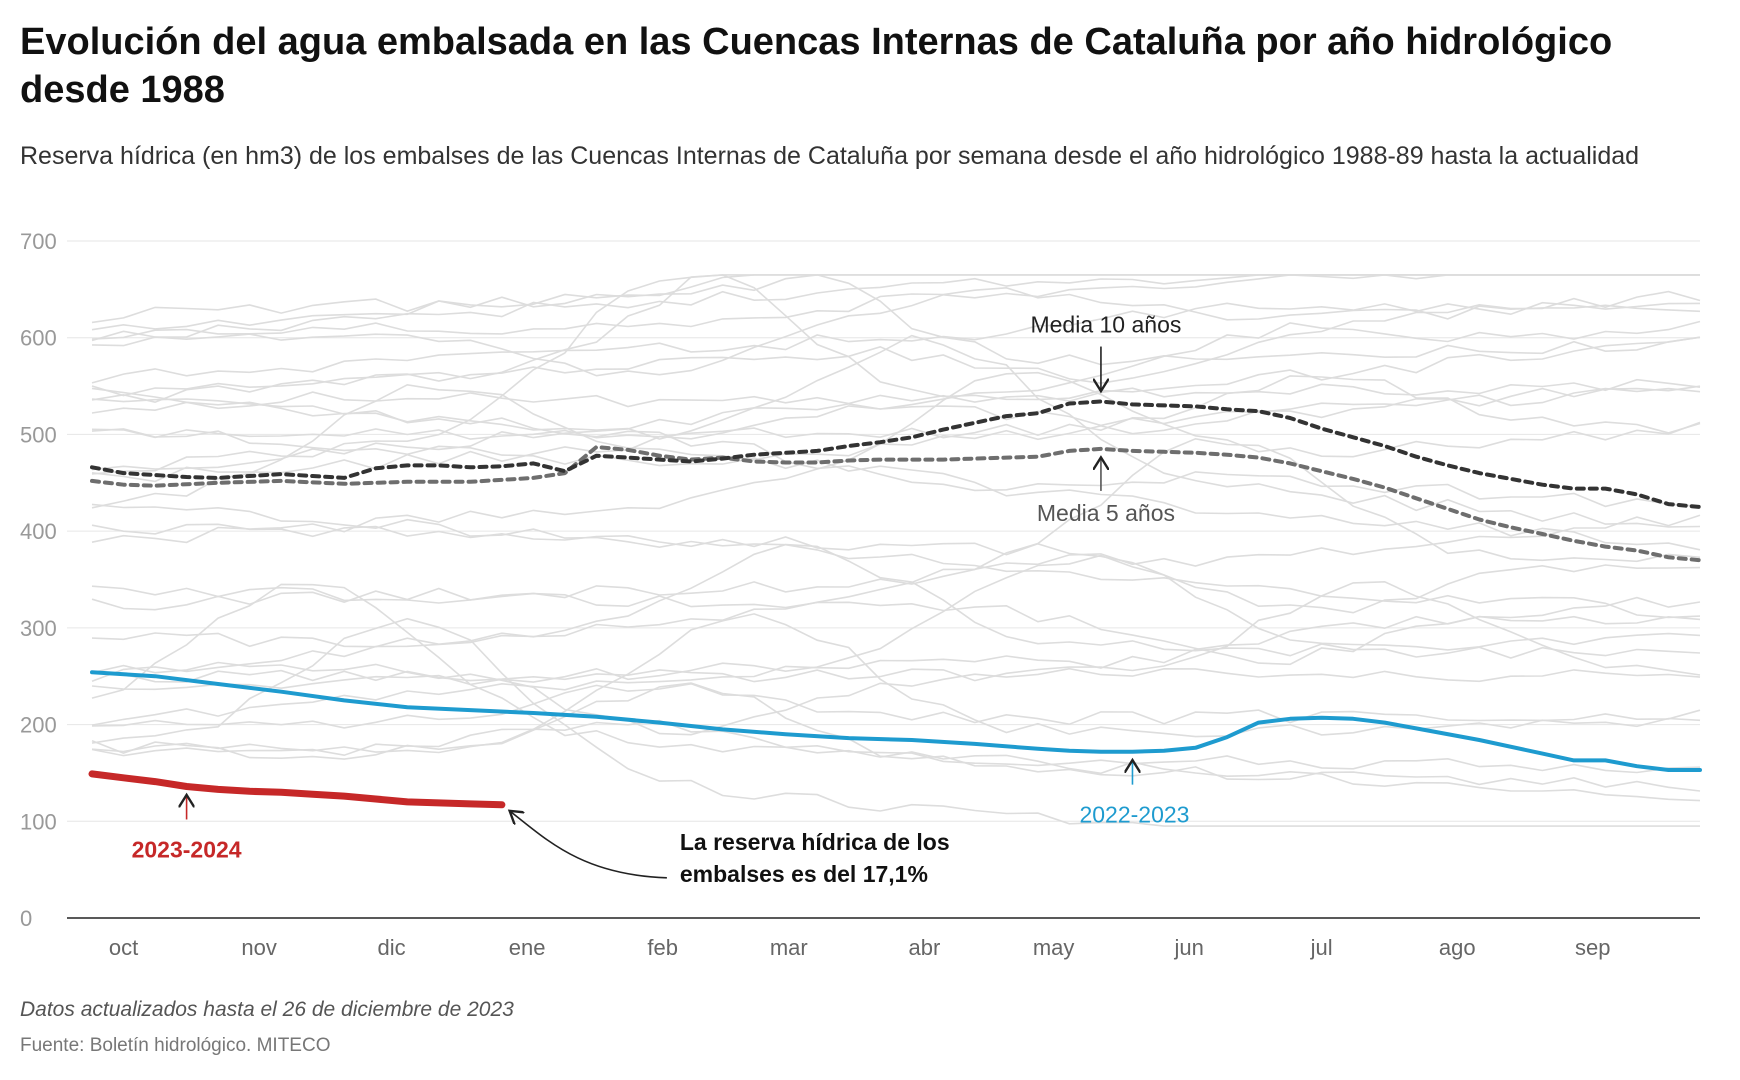 This screenshot has height=1080, width=1740. I want to click on x-tick-label: sep, so click(1592, 947).